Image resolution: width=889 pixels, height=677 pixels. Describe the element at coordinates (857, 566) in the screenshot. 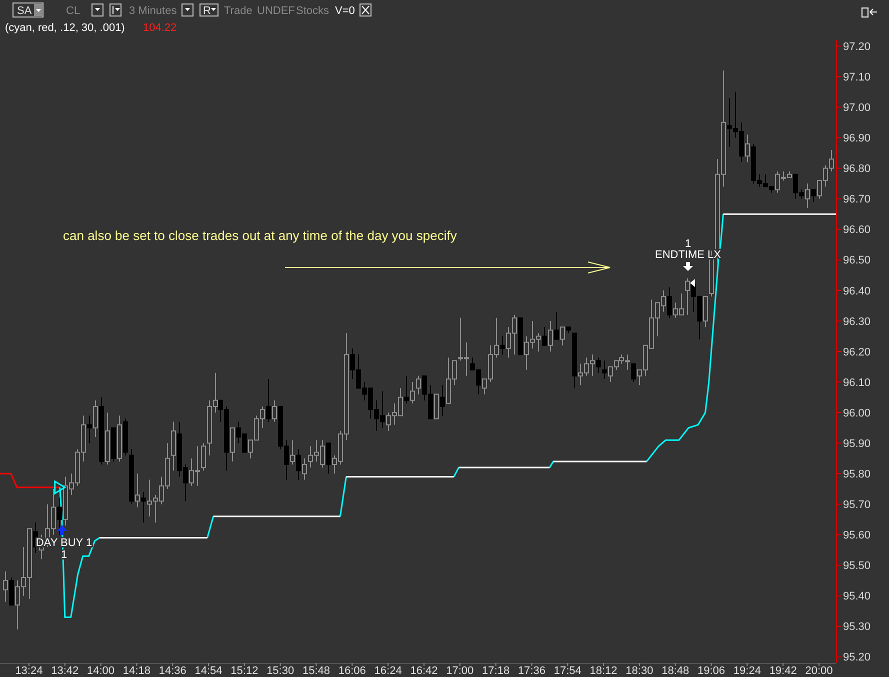

I see `y-tick-label: 95.50` at that location.